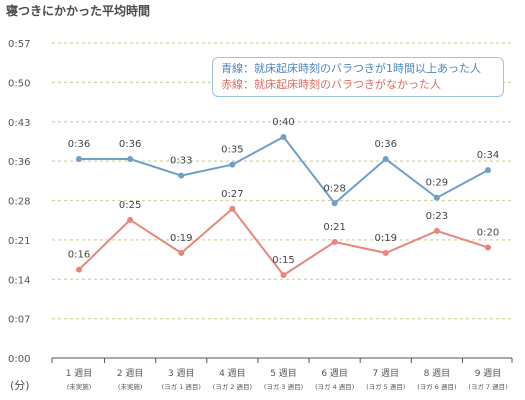 The image size is (525, 400). What do you see at coordinates (436, 386) in the screenshot?
I see `x-tick-sublabel: (ヨガ 6 週目)` at bounding box center [436, 386].